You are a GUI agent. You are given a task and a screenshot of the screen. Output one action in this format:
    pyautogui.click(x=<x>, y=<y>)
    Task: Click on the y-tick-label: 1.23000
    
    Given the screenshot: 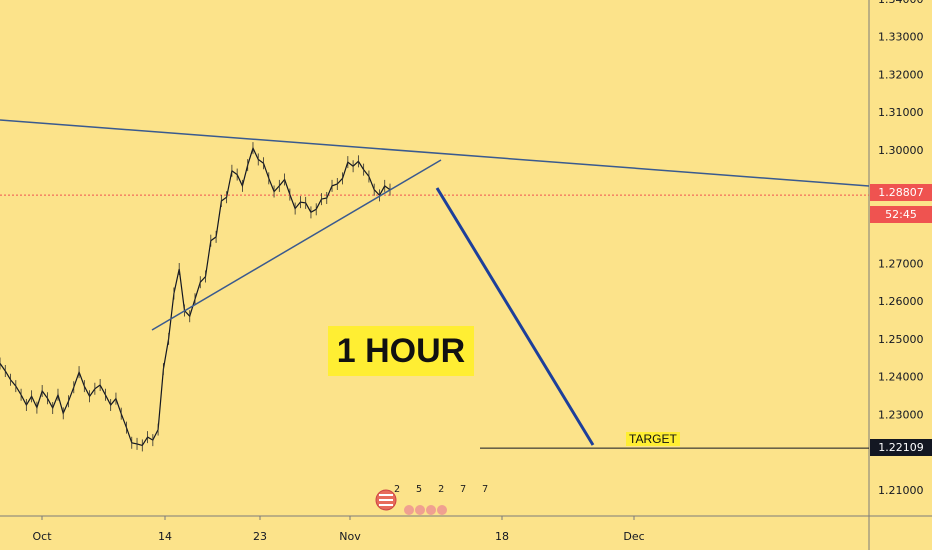 What is the action you would take?
    pyautogui.click(x=901, y=414)
    